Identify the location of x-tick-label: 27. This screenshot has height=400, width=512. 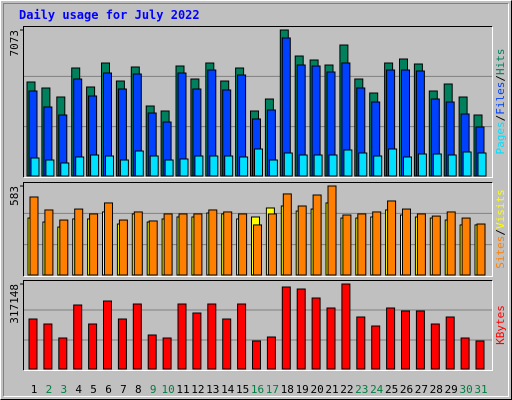
(421, 389).